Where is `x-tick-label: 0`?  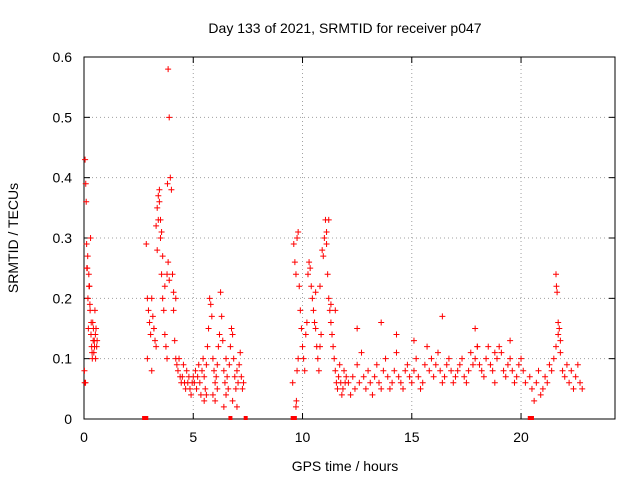 x-tick-label: 0 is located at coordinates (84, 437).